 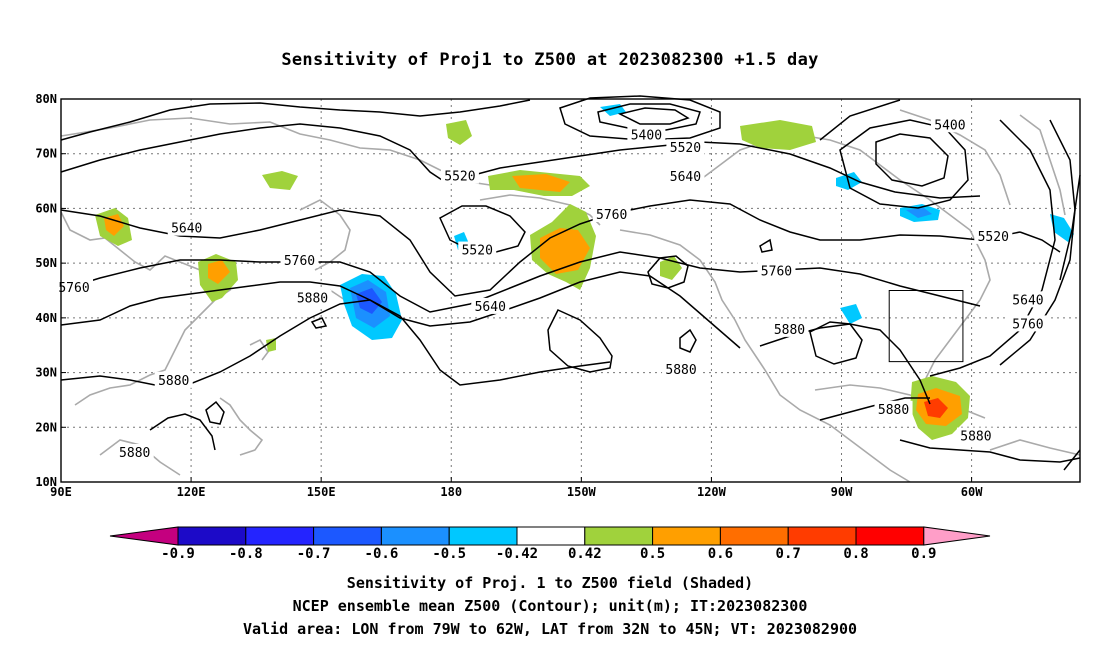 What do you see at coordinates (919, 213) in the screenshot?
I see `shade-negative-mid` at bounding box center [919, 213].